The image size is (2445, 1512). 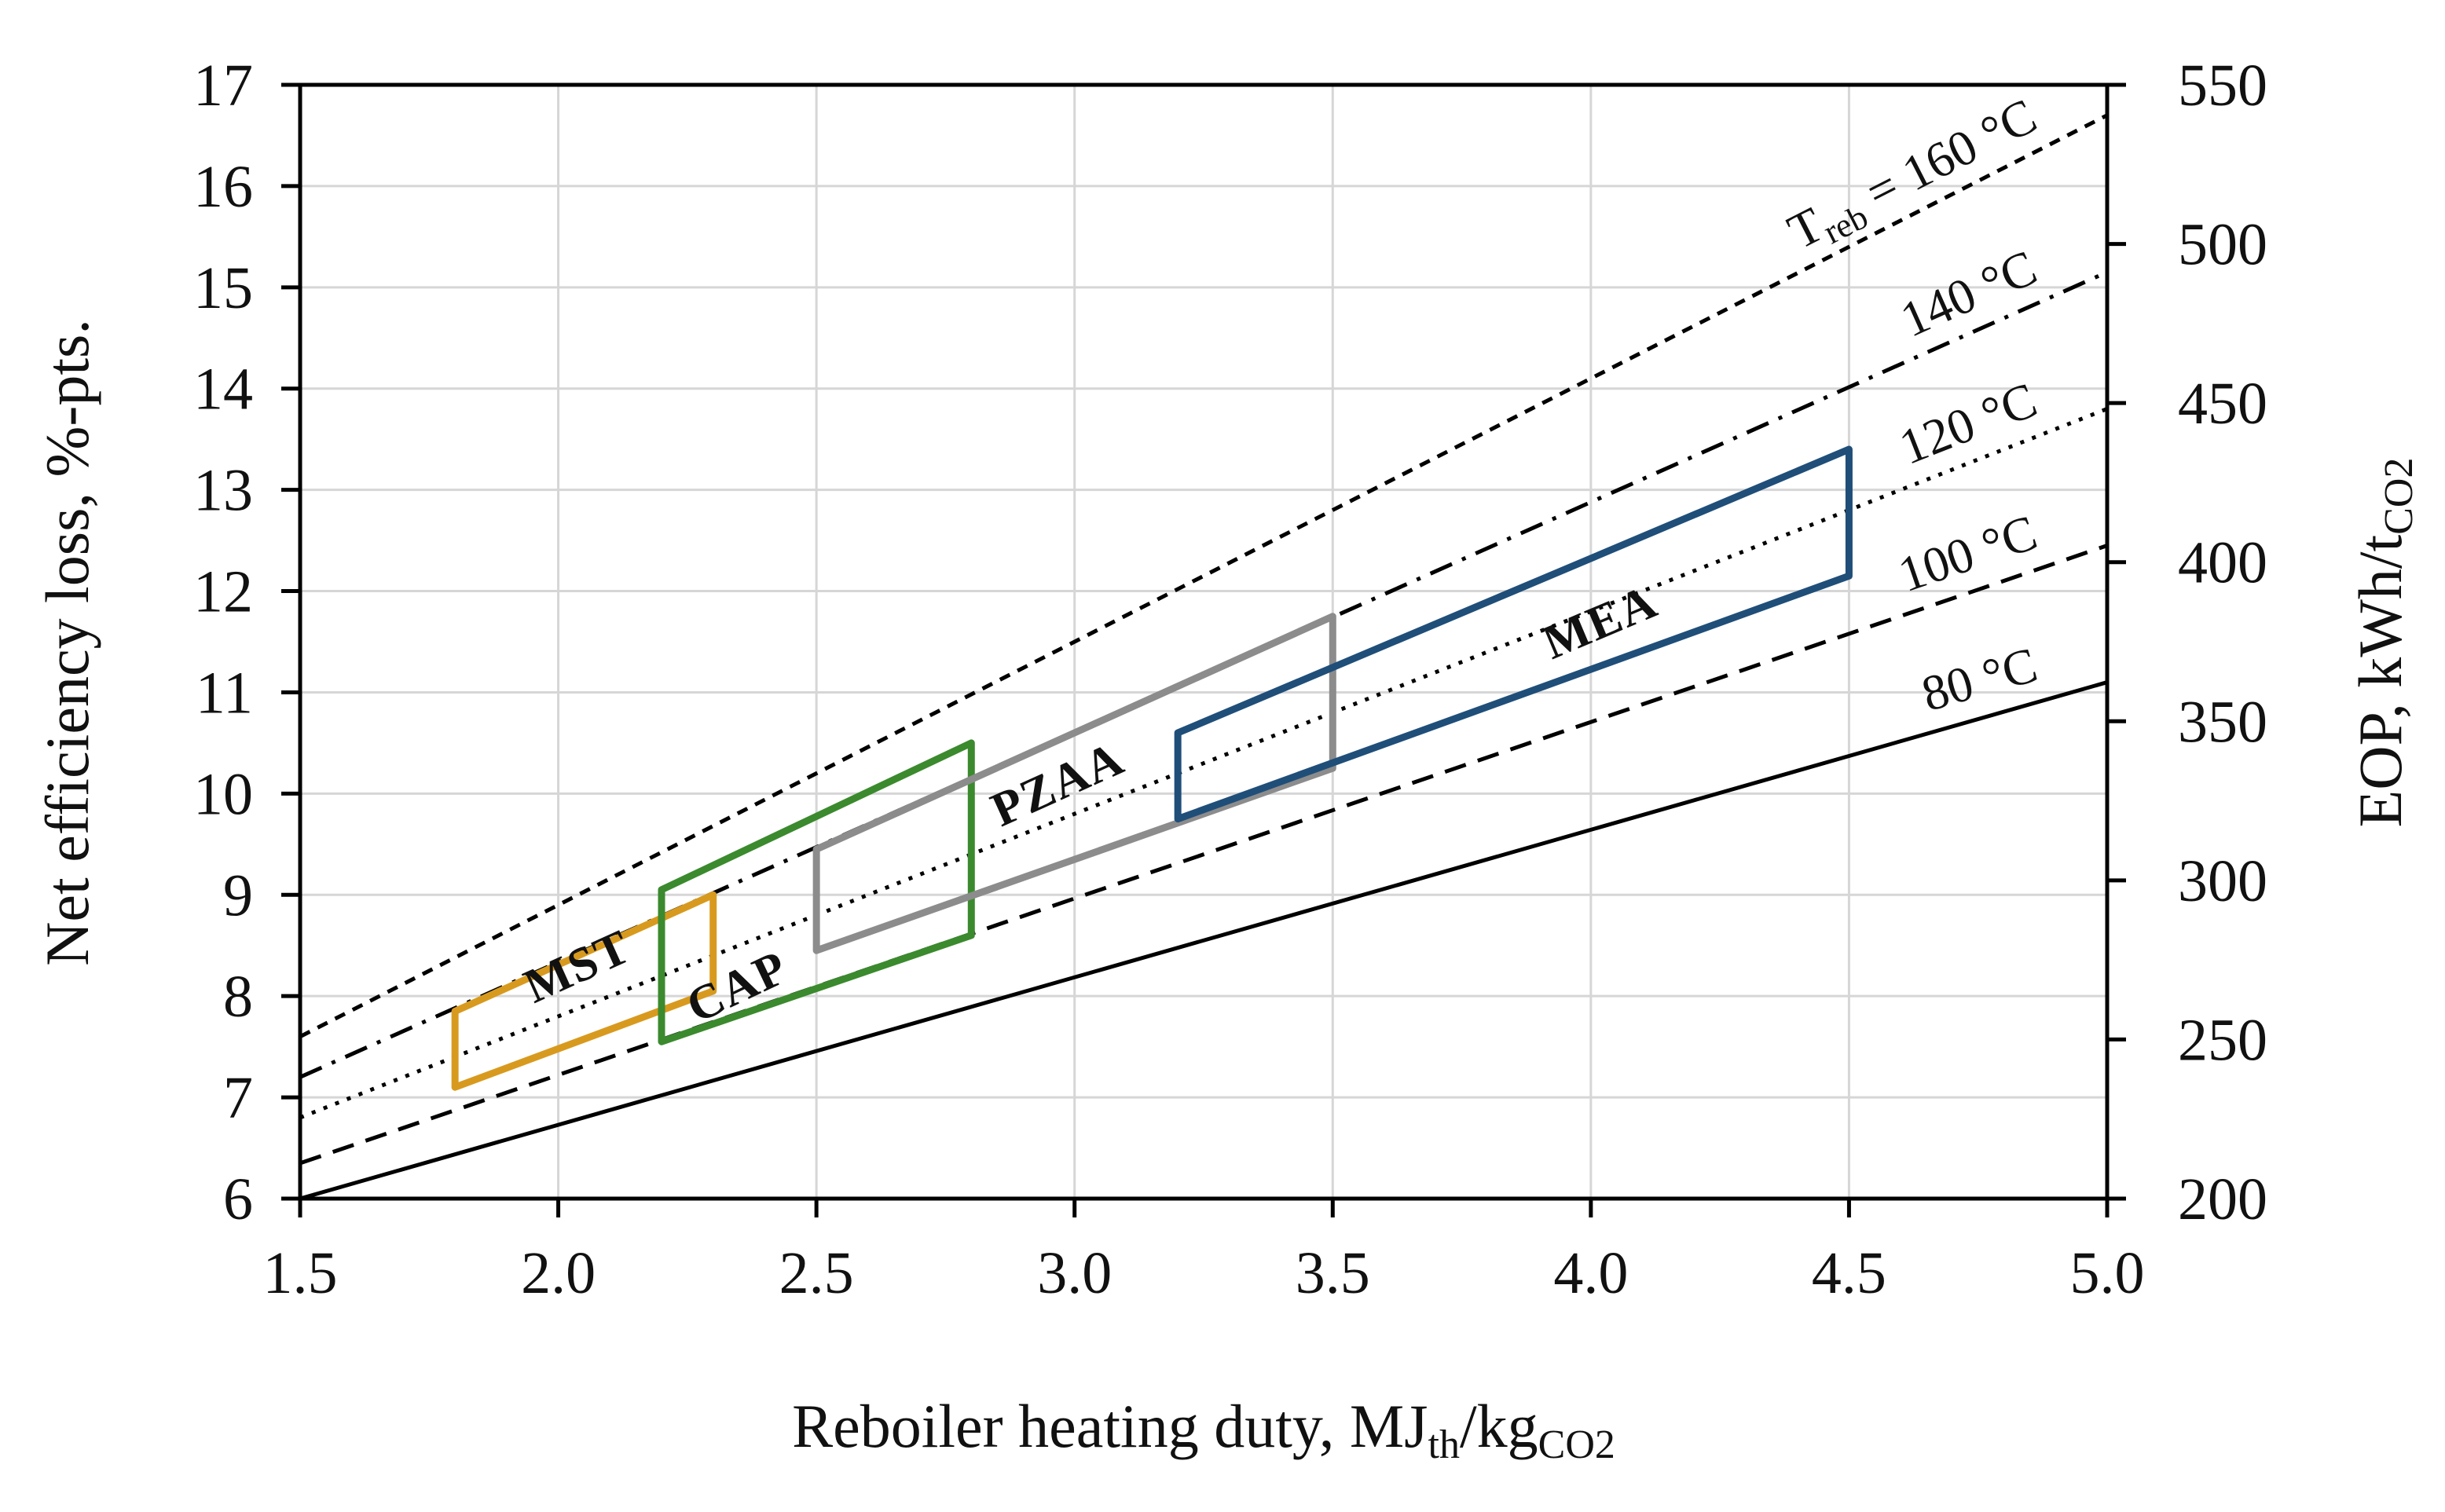 I want to click on y-left-tick-label: 6, so click(x=238, y=1199).